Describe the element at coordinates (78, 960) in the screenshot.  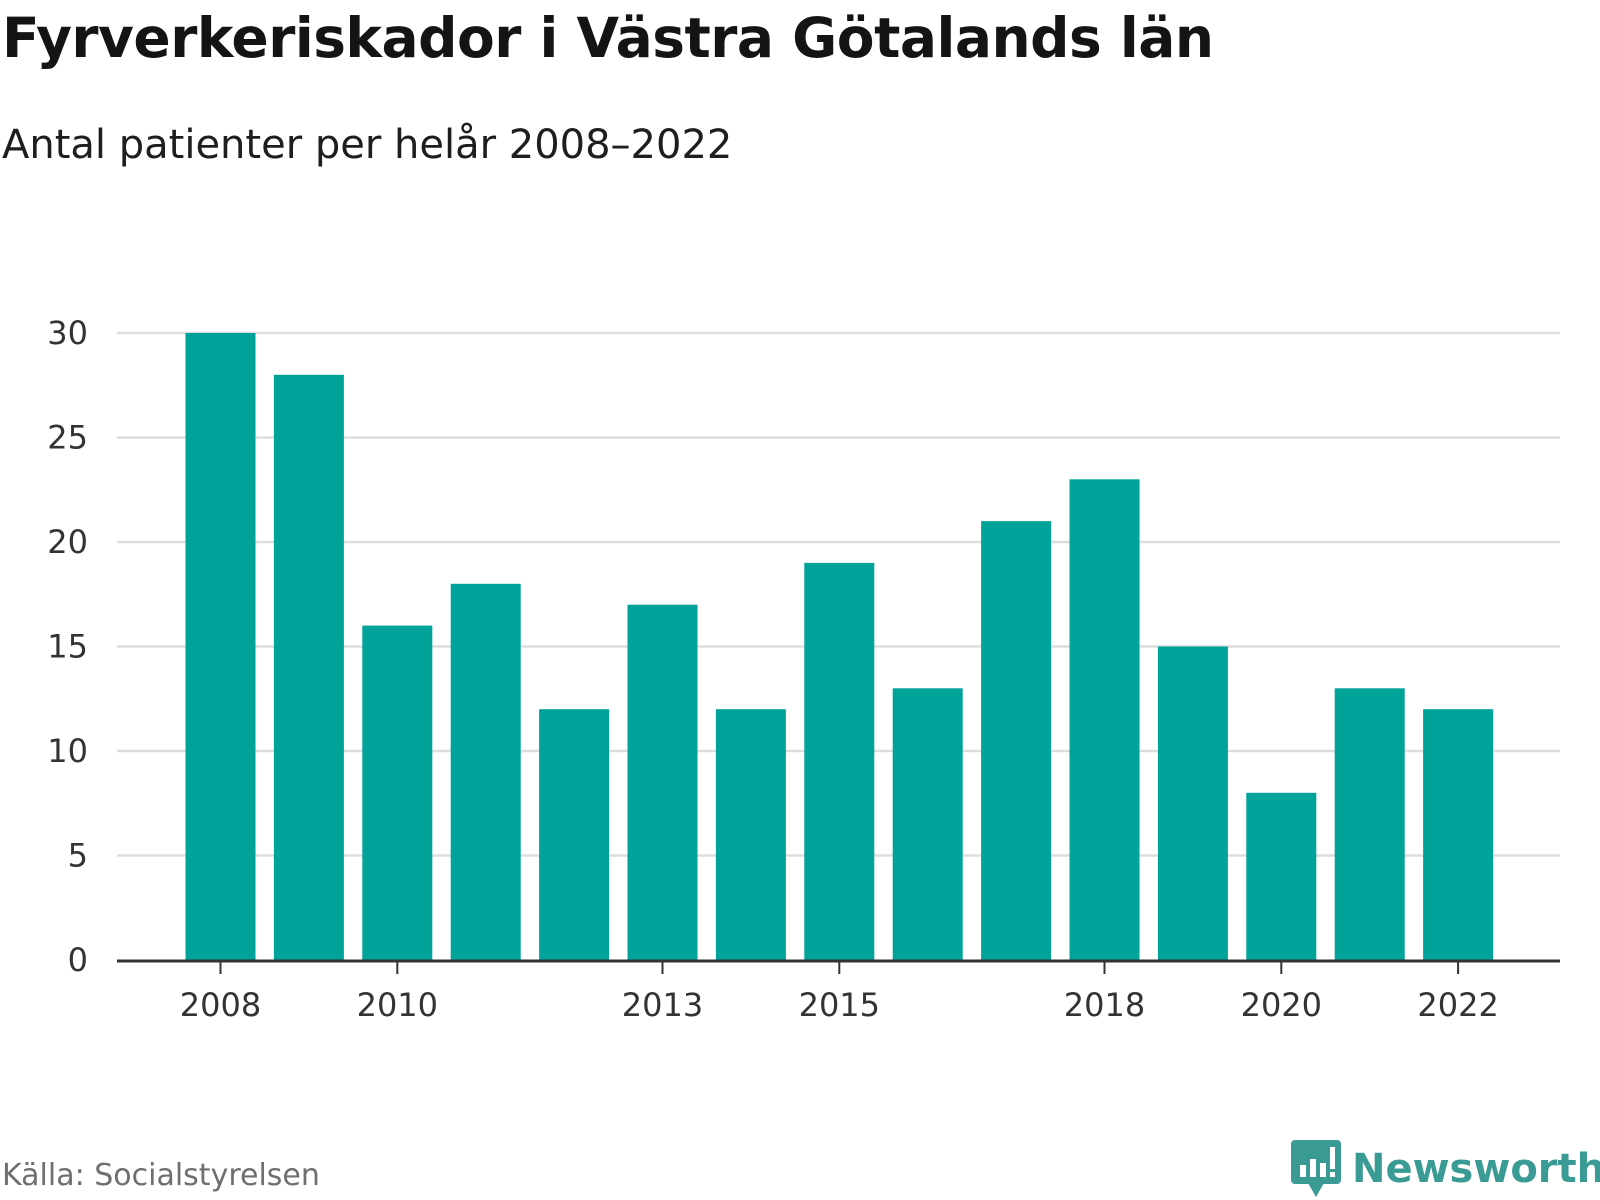
I see `y-tick-label: 0` at that location.